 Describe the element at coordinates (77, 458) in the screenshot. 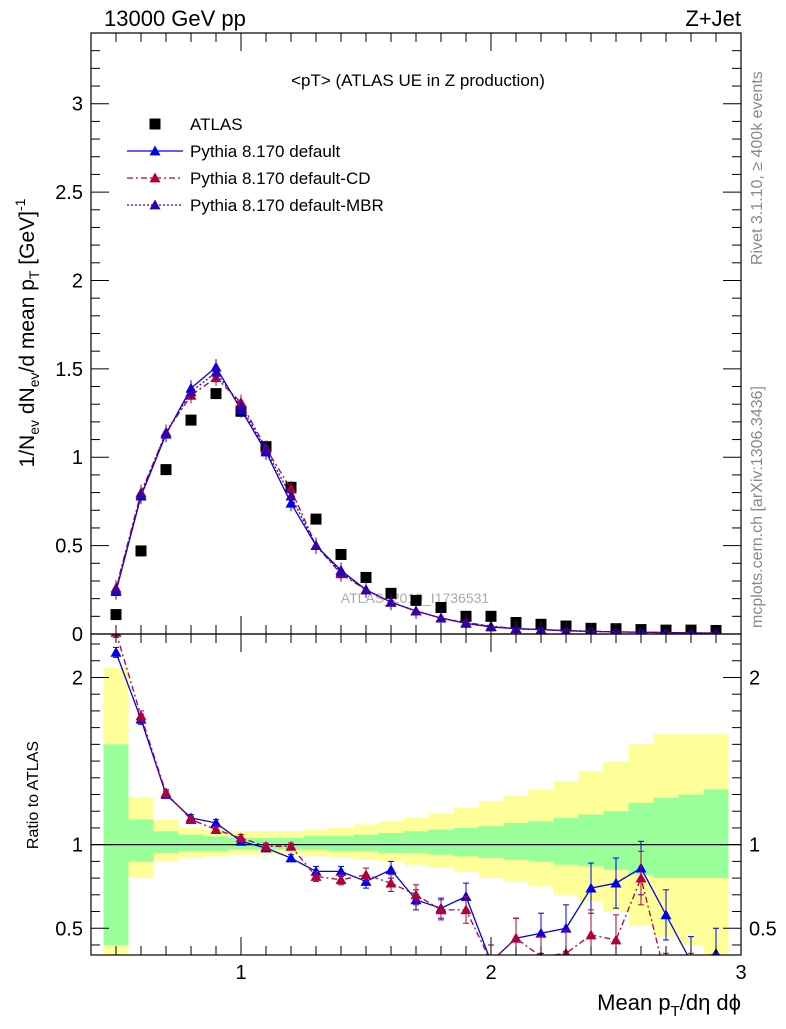

I see `main-y-tick-label: 1` at that location.